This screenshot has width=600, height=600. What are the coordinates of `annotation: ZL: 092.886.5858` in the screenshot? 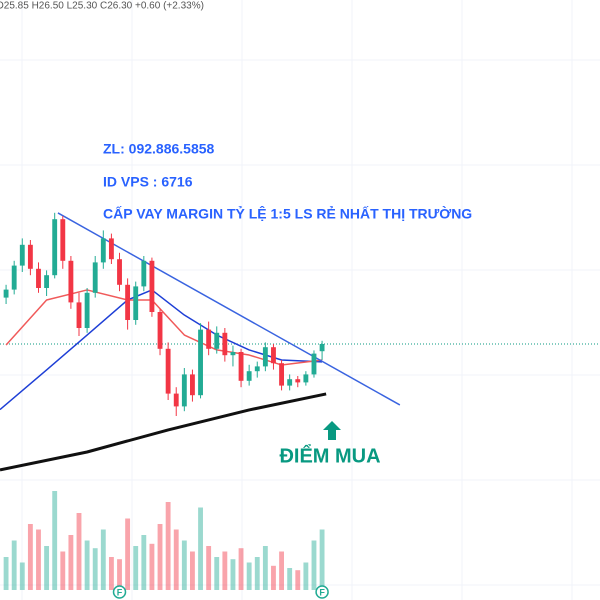 It's located at (159, 149).